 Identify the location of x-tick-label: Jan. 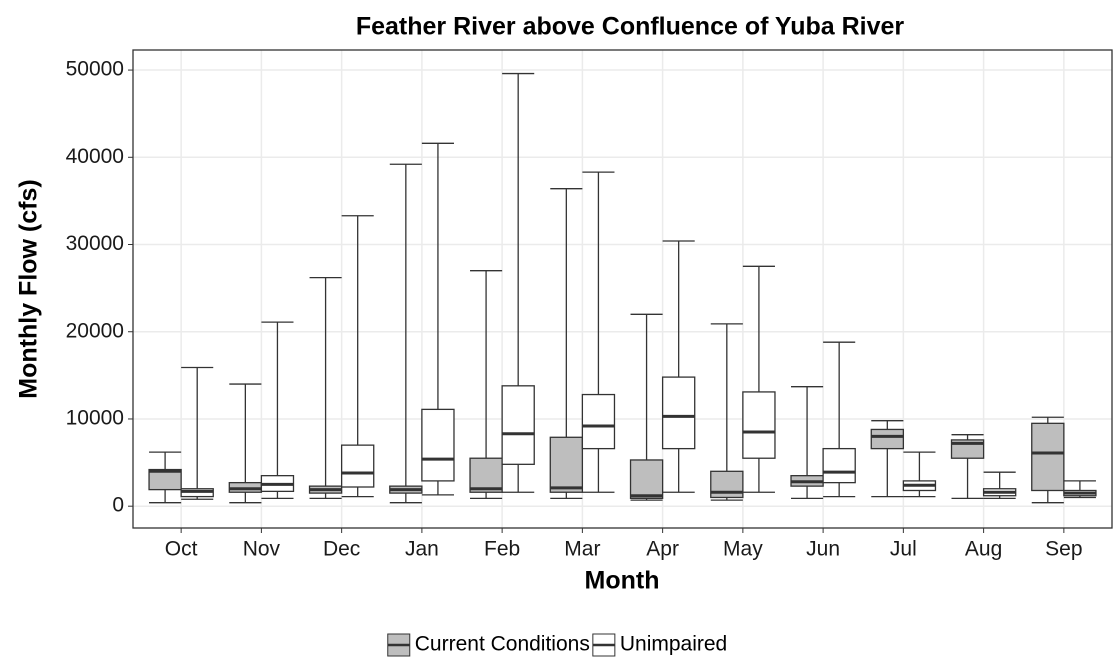
(422, 549).